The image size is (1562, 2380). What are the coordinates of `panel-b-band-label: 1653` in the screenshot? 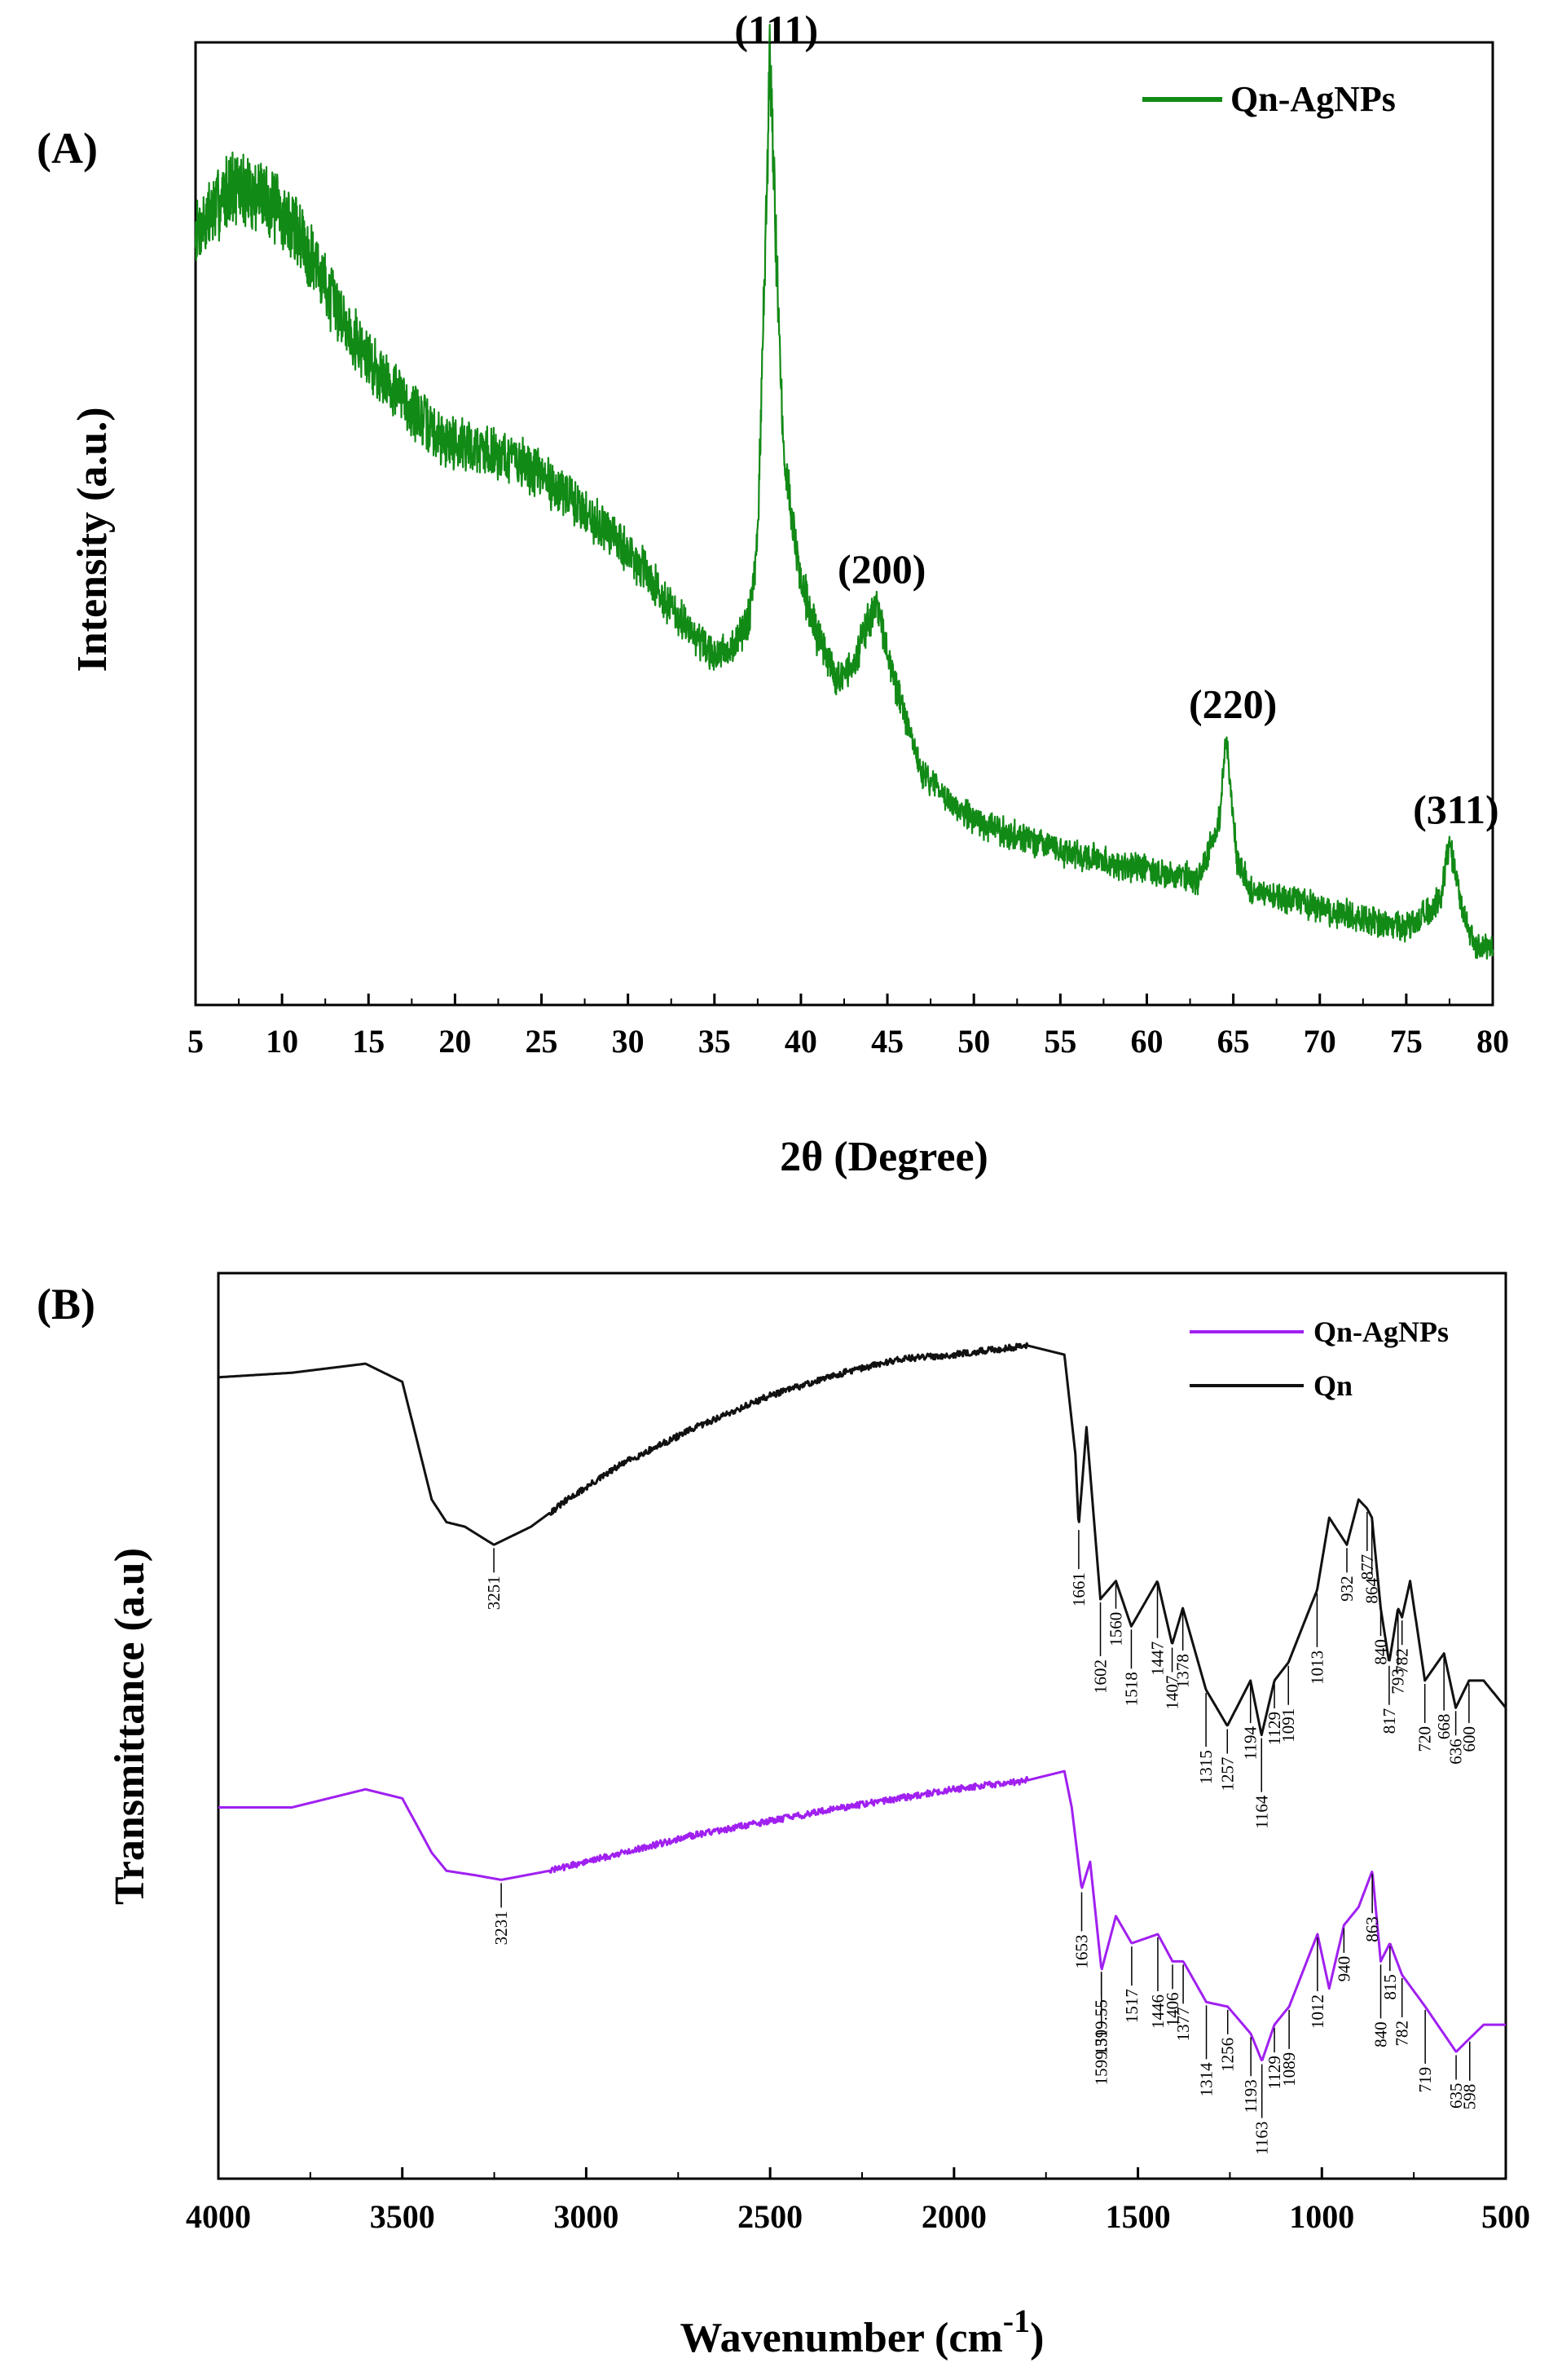 It's located at (1082, 1951).